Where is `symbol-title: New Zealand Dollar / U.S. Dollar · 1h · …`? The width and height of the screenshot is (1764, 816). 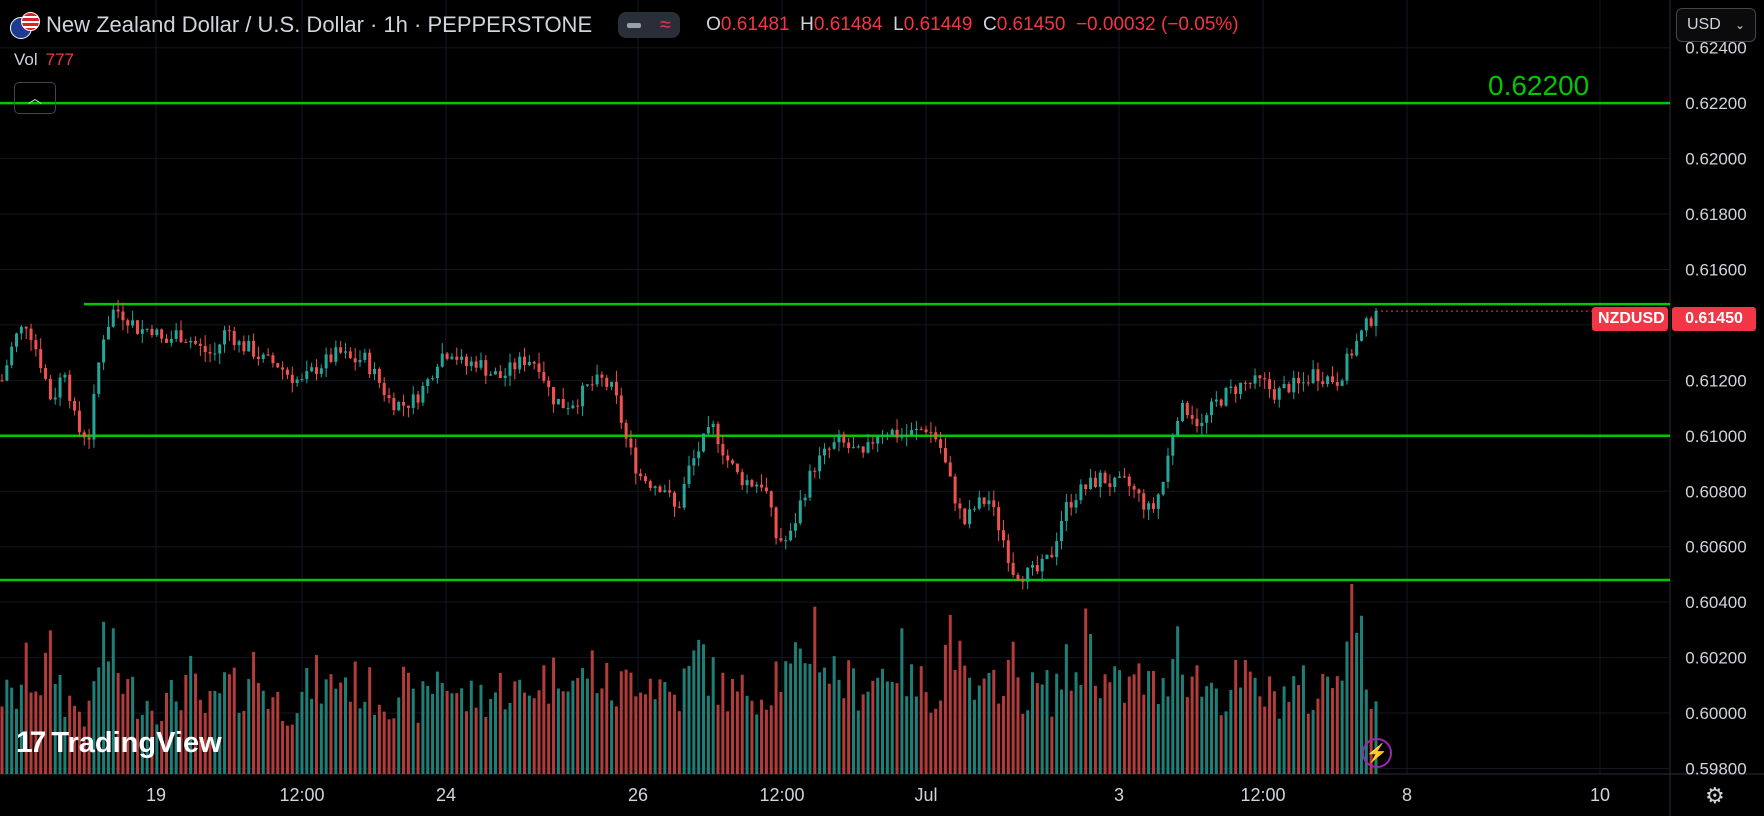
symbol-title: New Zealand Dollar / U.S. Dollar · 1h · … is located at coordinates (319, 24).